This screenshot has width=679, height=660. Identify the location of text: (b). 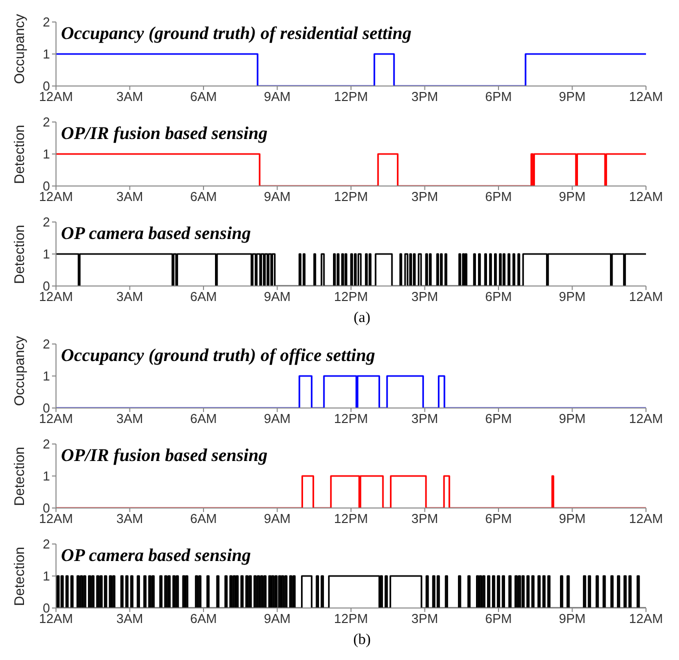
(362, 640).